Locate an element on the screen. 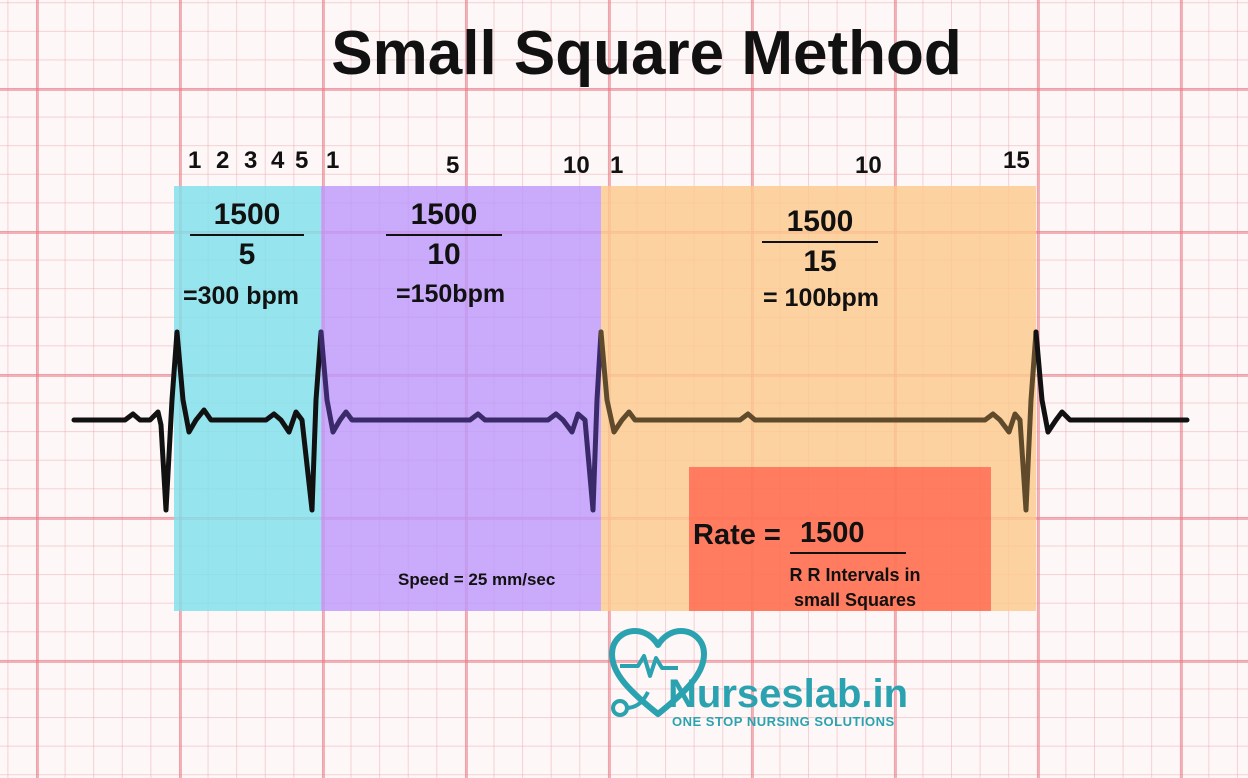  fraction-denominator: 10 is located at coordinates (444, 254).